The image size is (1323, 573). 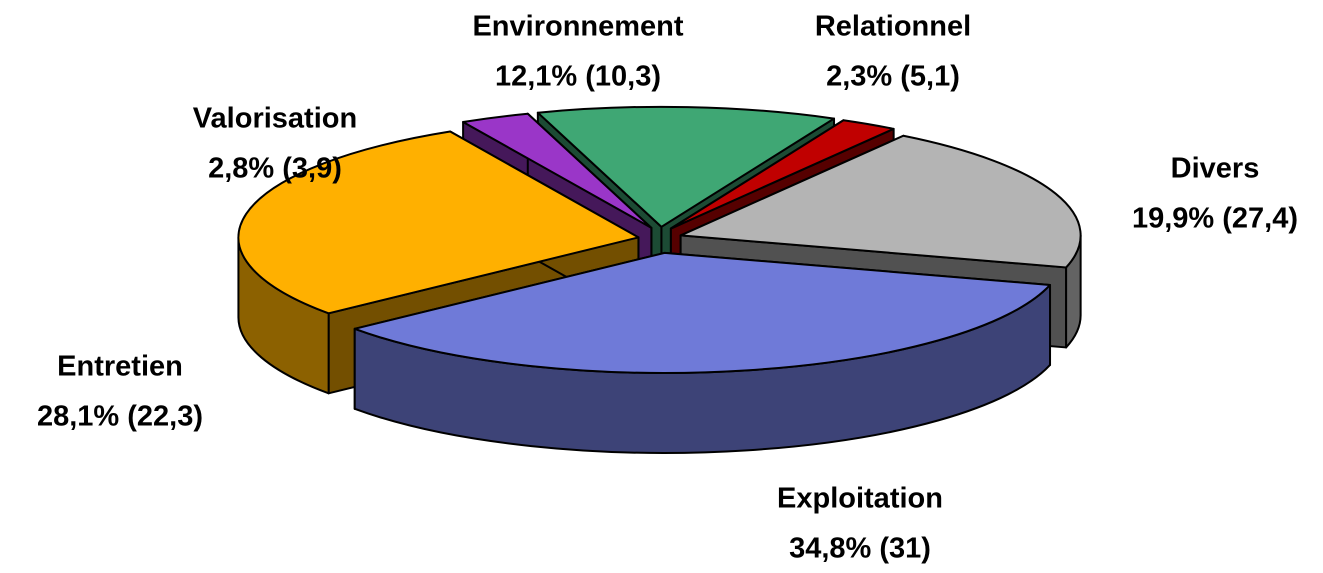 What do you see at coordinates (860, 499) in the screenshot?
I see `slice-label: Exploitation` at bounding box center [860, 499].